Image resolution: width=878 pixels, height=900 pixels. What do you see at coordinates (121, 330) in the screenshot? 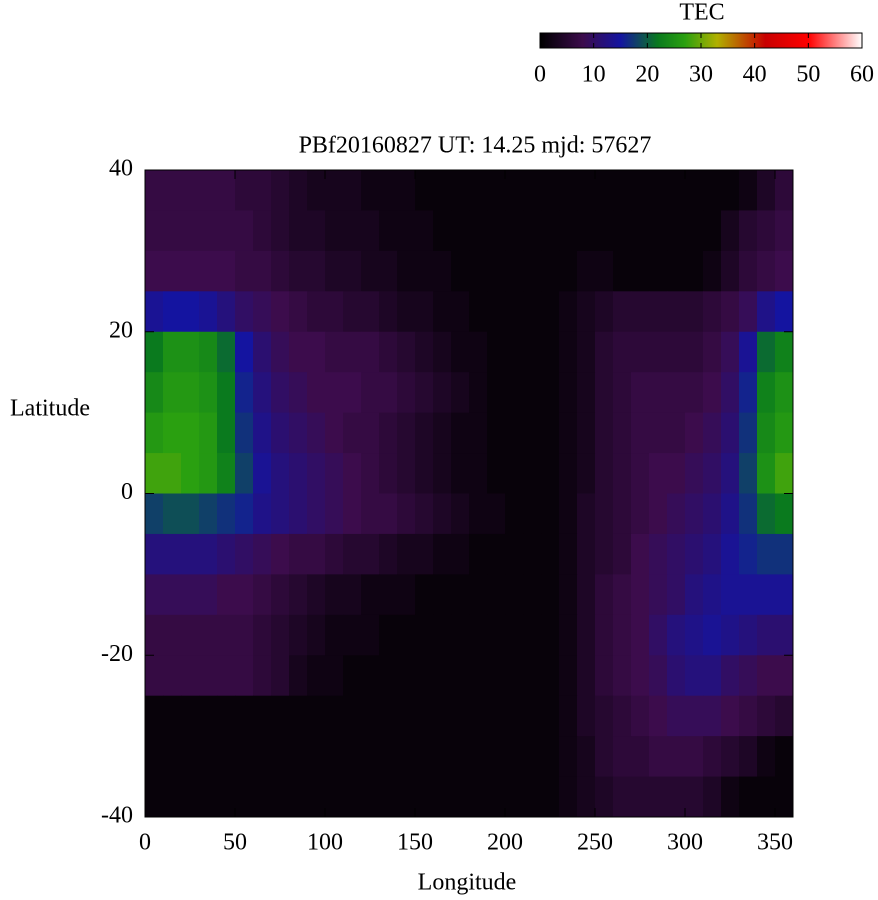
I see `y-tick-label: 20` at bounding box center [121, 330].